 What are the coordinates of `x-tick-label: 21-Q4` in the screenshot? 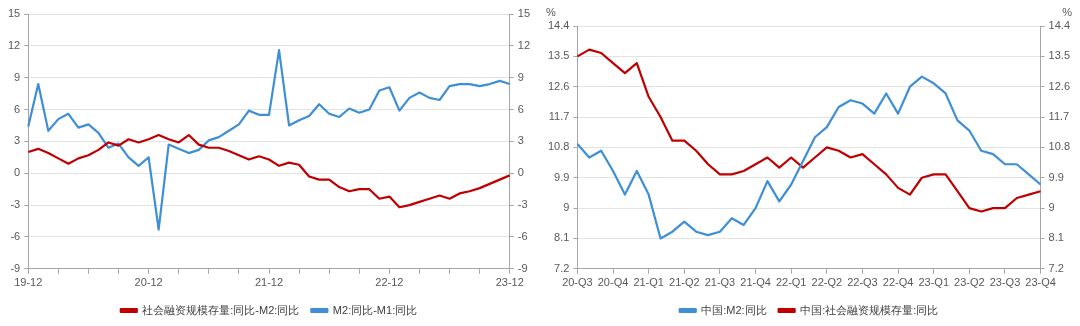 It's located at (755, 282).